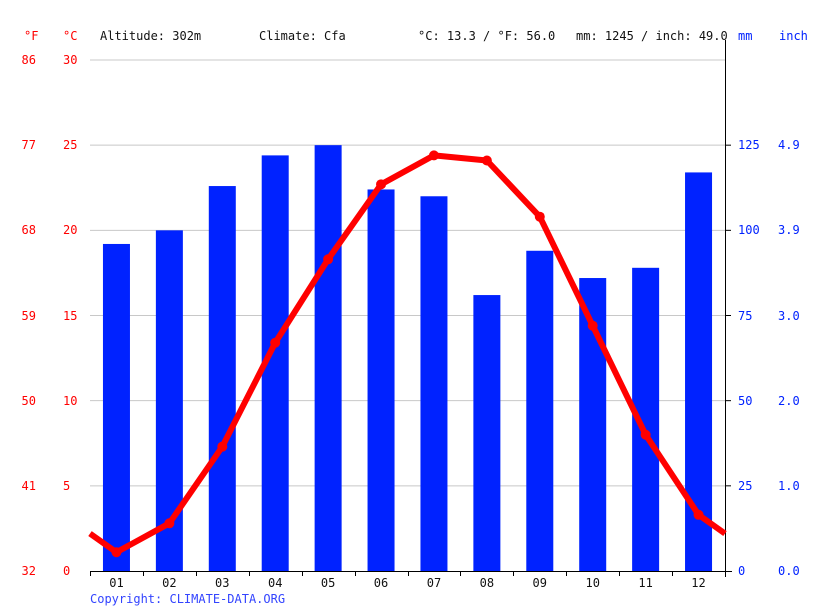  What do you see at coordinates (169, 583) in the screenshot?
I see `month-tick-label: 02` at bounding box center [169, 583].